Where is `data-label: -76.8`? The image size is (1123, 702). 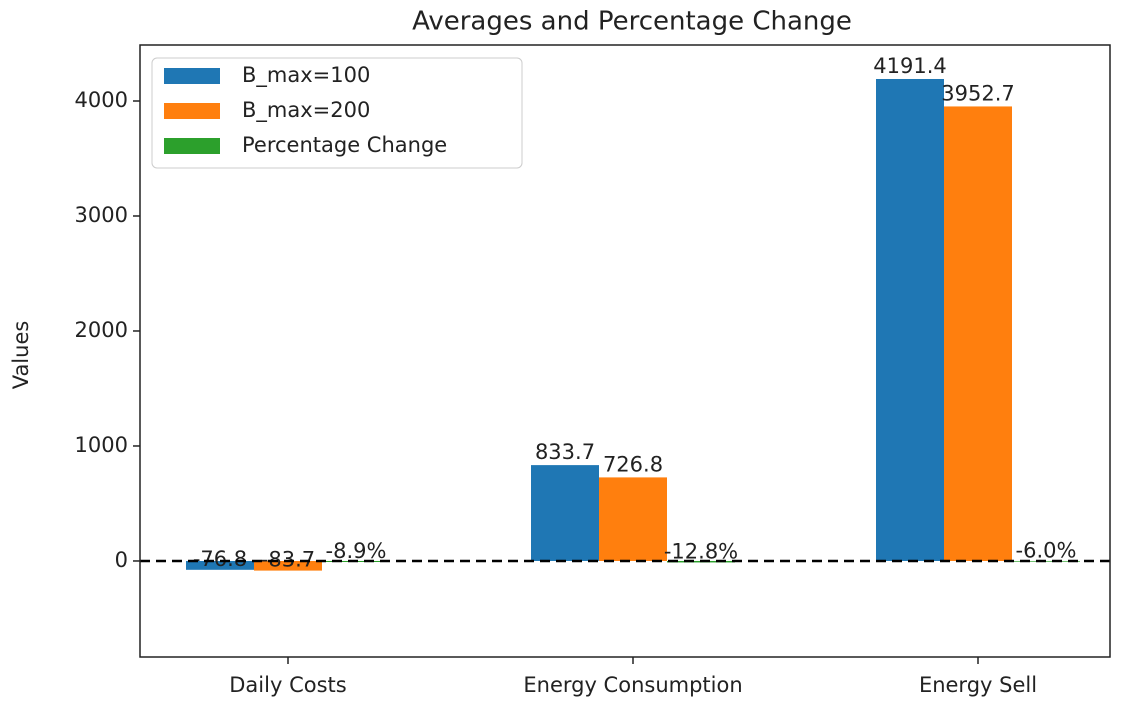
data-label: -76.8 is located at coordinates (220, 559).